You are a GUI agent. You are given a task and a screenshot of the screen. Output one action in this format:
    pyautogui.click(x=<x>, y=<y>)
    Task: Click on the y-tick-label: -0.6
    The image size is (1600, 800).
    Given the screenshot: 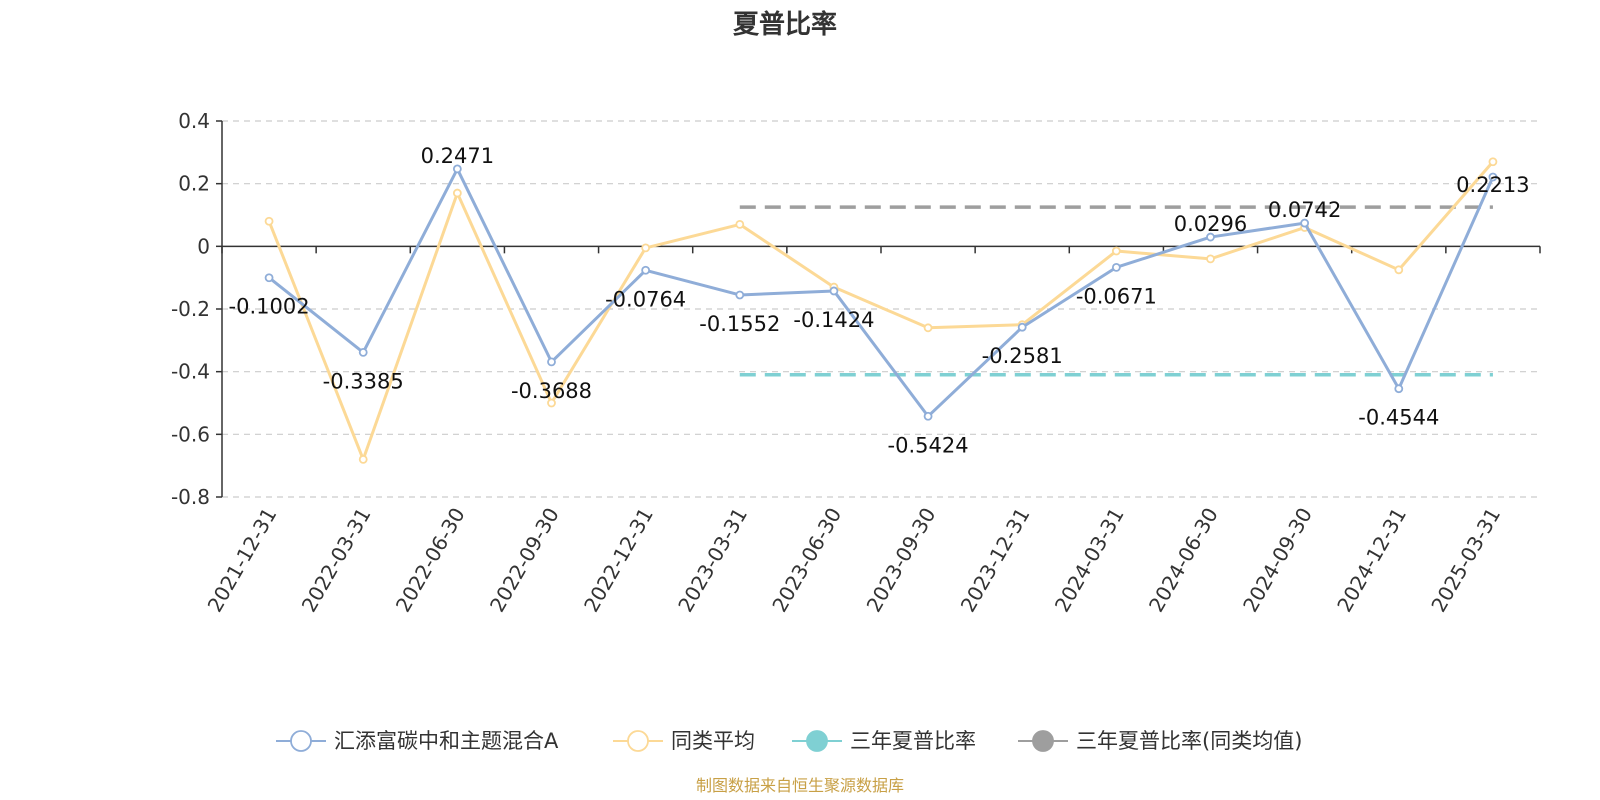 What is the action you would take?
    pyautogui.click(x=190, y=434)
    